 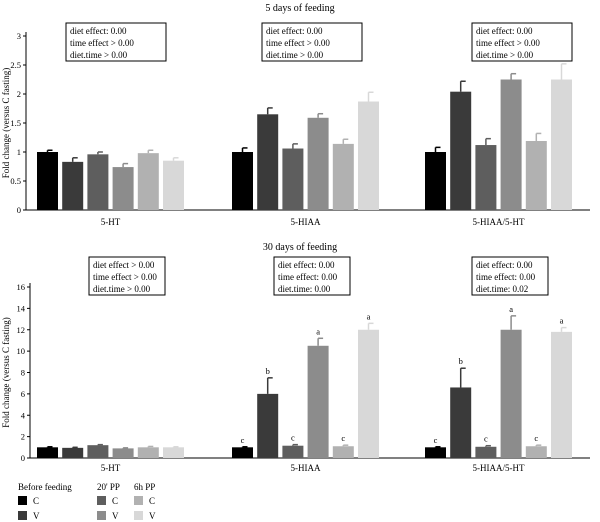 I want to click on y-tick-label: 16, so click(x=21, y=287).